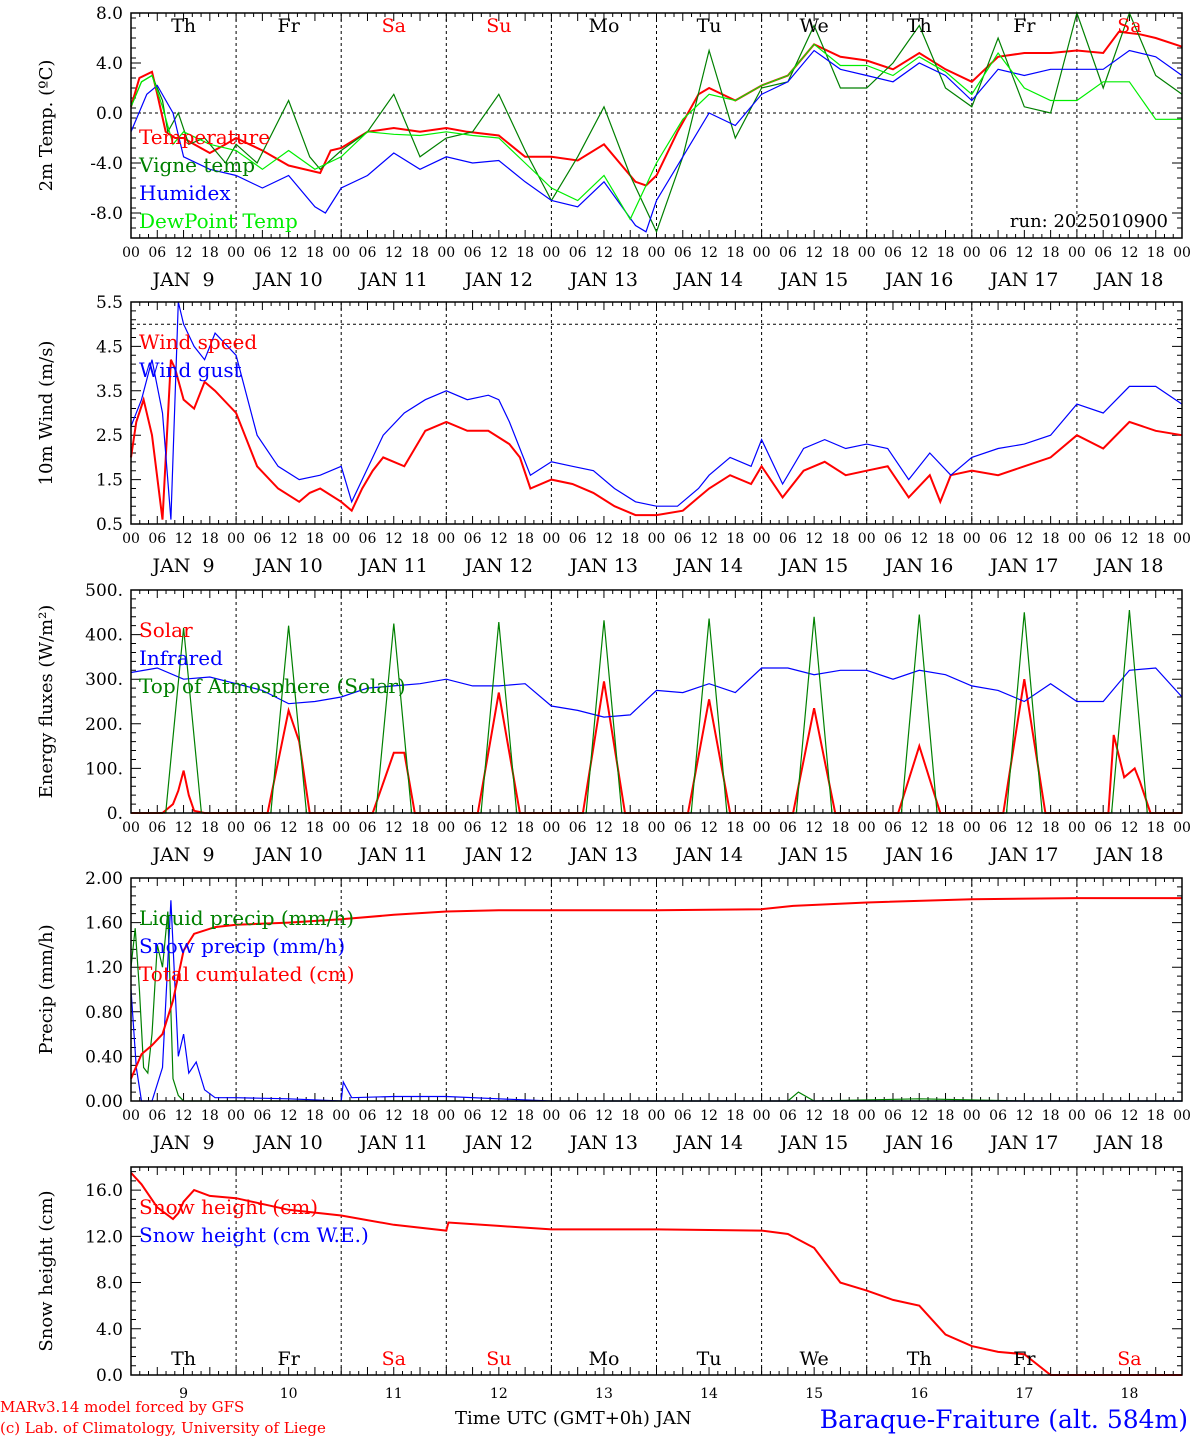 The height and width of the screenshot is (1440, 1194). I want to click on day-number-label: 13, so click(604, 1394).